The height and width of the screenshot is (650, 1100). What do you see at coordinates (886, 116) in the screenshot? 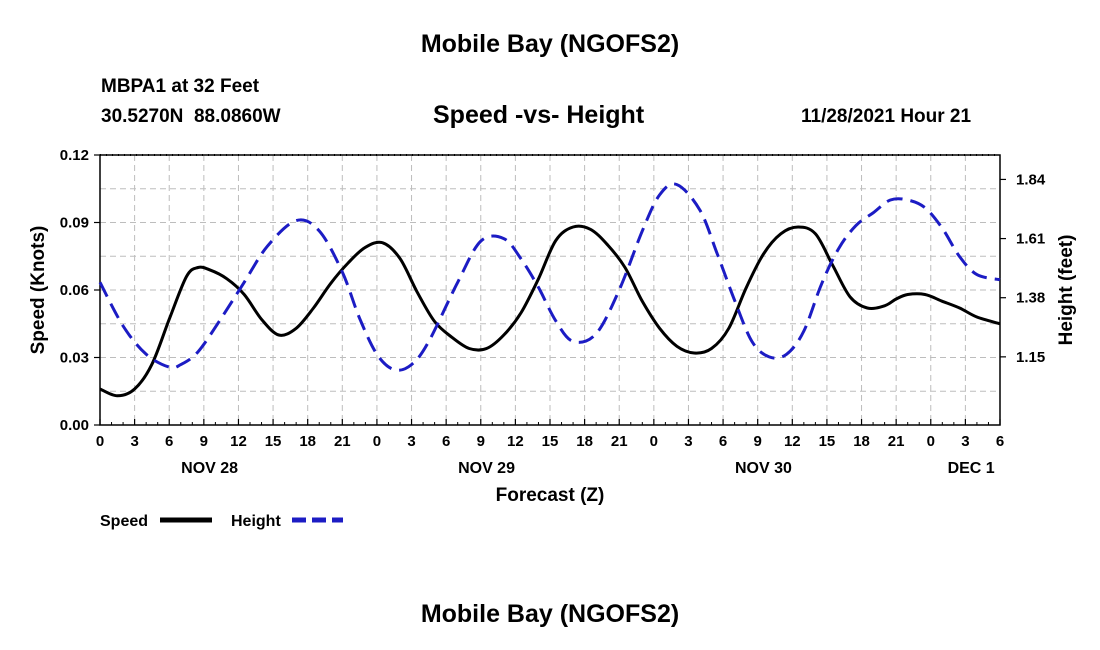
I see `forecast-date: 11/28/2021 Hour 21` at bounding box center [886, 116].